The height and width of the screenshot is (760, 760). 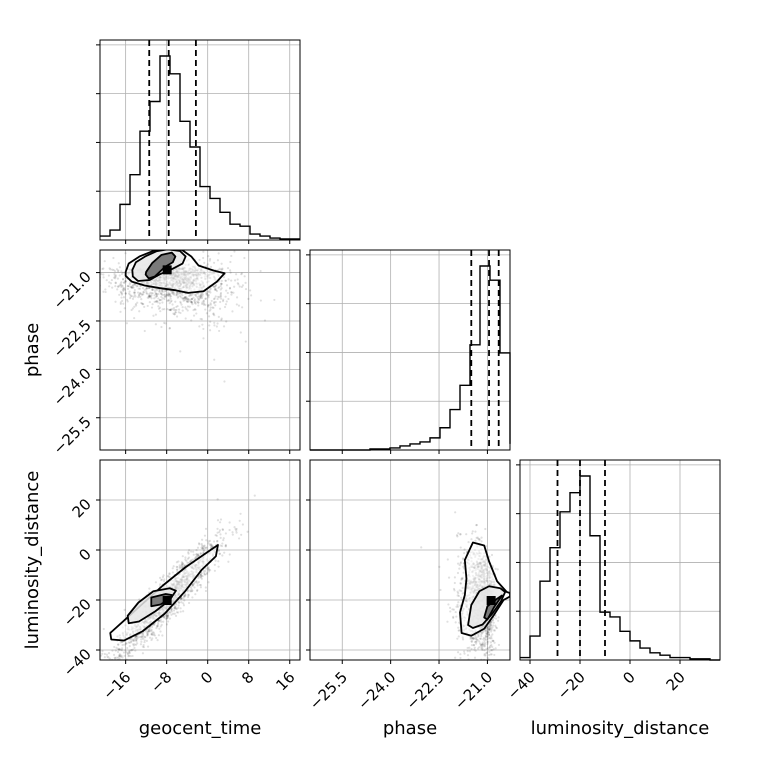 I want to click on hist-phase-frame, so click(x=410, y=350).